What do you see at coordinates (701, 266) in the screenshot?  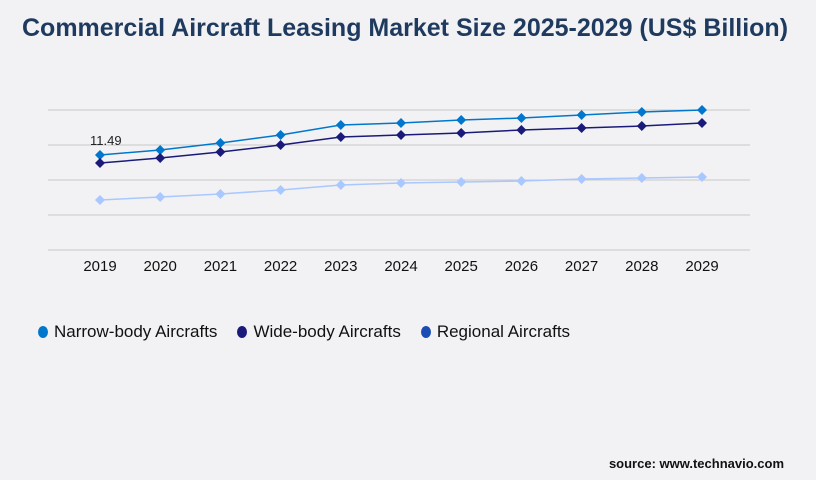 I see `x-tick-label: 2029` at bounding box center [701, 266].